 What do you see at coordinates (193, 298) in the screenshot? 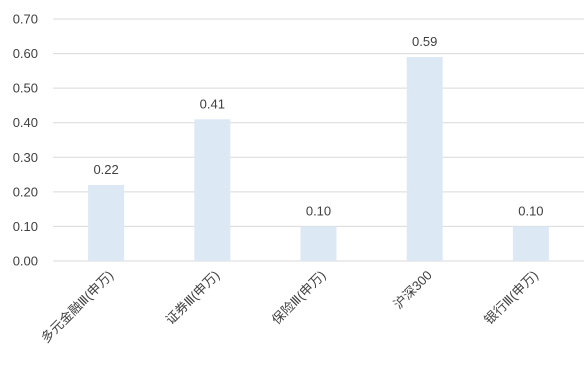
I see `x-tick-label: 证券Ⅲ(申万)` at bounding box center [193, 298].